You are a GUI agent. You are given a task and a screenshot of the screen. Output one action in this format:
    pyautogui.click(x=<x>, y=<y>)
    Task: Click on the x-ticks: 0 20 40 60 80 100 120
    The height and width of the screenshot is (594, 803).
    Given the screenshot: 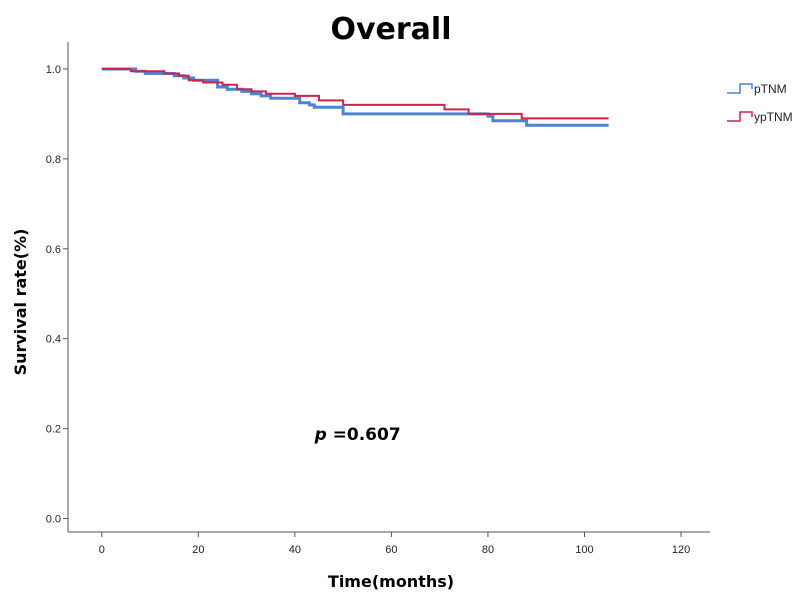 What is the action you would take?
    pyautogui.click(x=394, y=544)
    